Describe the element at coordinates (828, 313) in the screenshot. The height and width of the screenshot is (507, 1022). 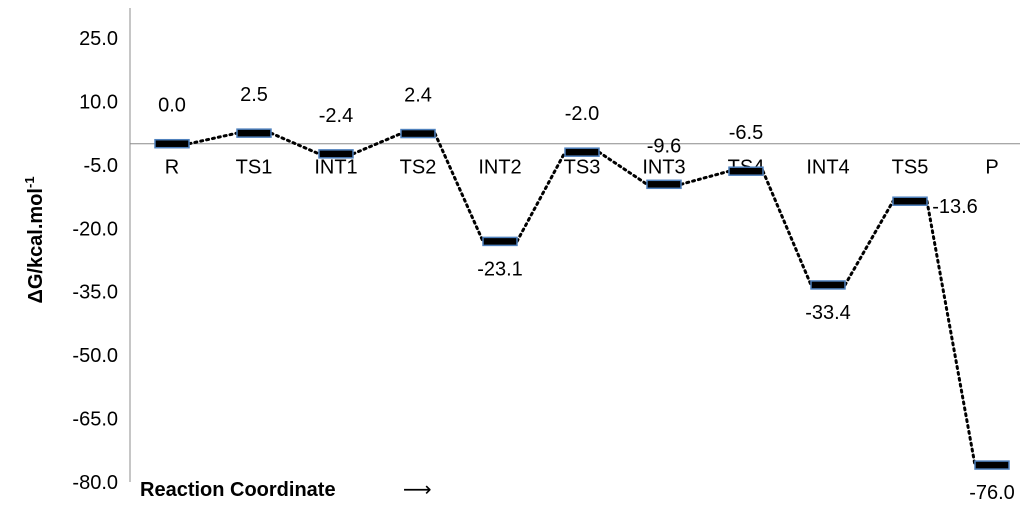
I see `data-value-label: -33.4` at that location.